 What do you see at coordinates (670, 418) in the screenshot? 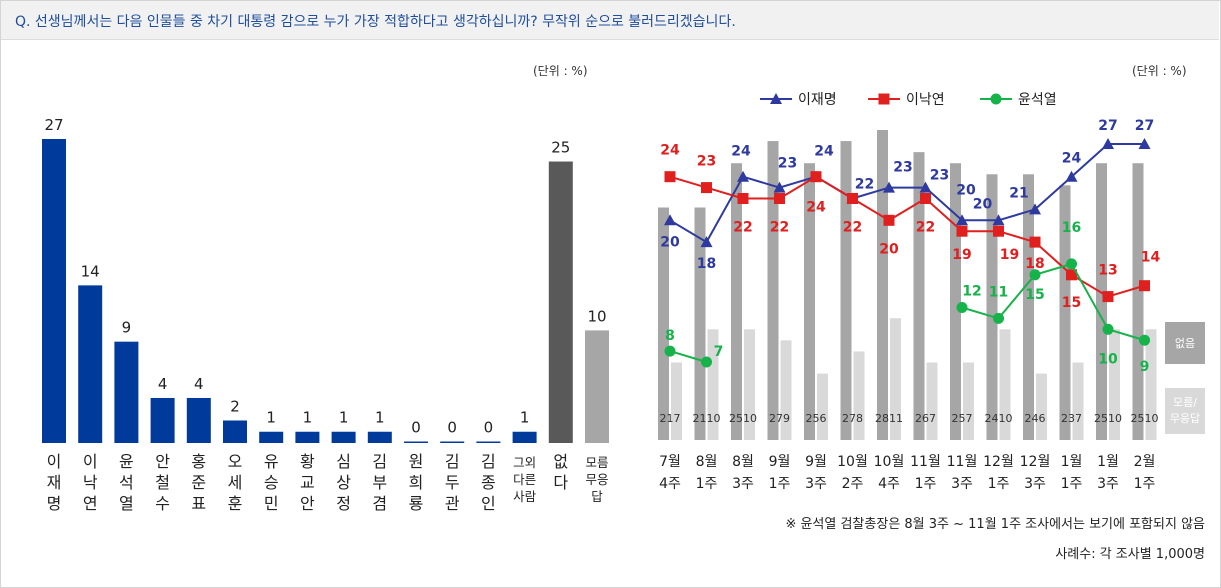
I see `bar-value-label-0: 217` at bounding box center [670, 418].